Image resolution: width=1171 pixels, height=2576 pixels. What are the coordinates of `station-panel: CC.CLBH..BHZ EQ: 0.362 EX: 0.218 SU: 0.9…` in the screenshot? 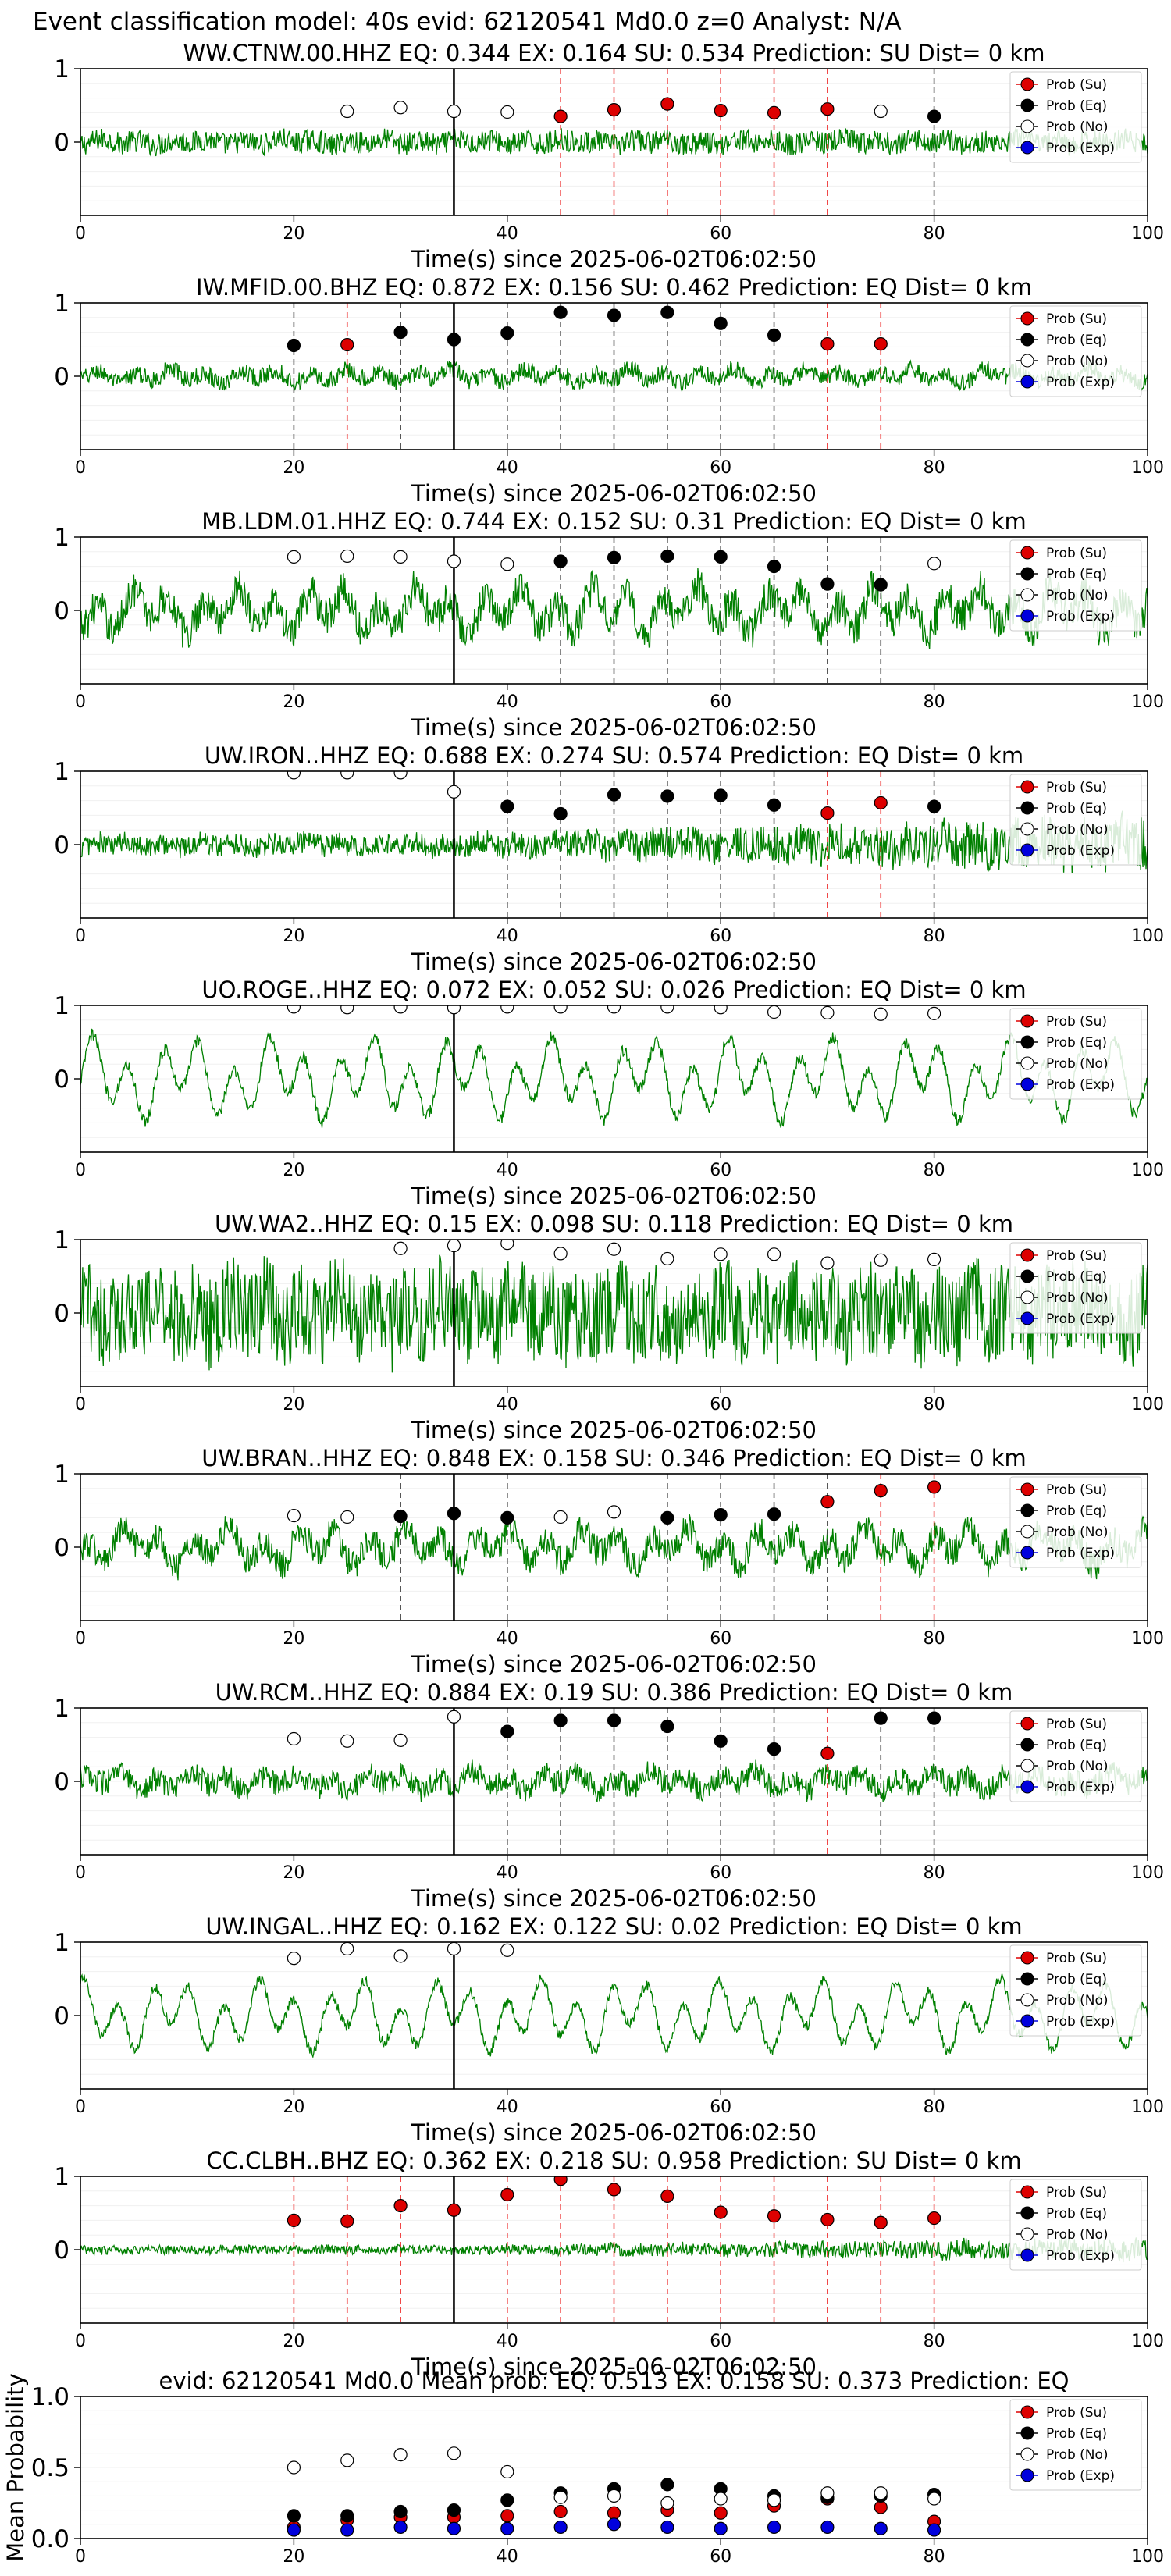 It's located at (609, 2263).